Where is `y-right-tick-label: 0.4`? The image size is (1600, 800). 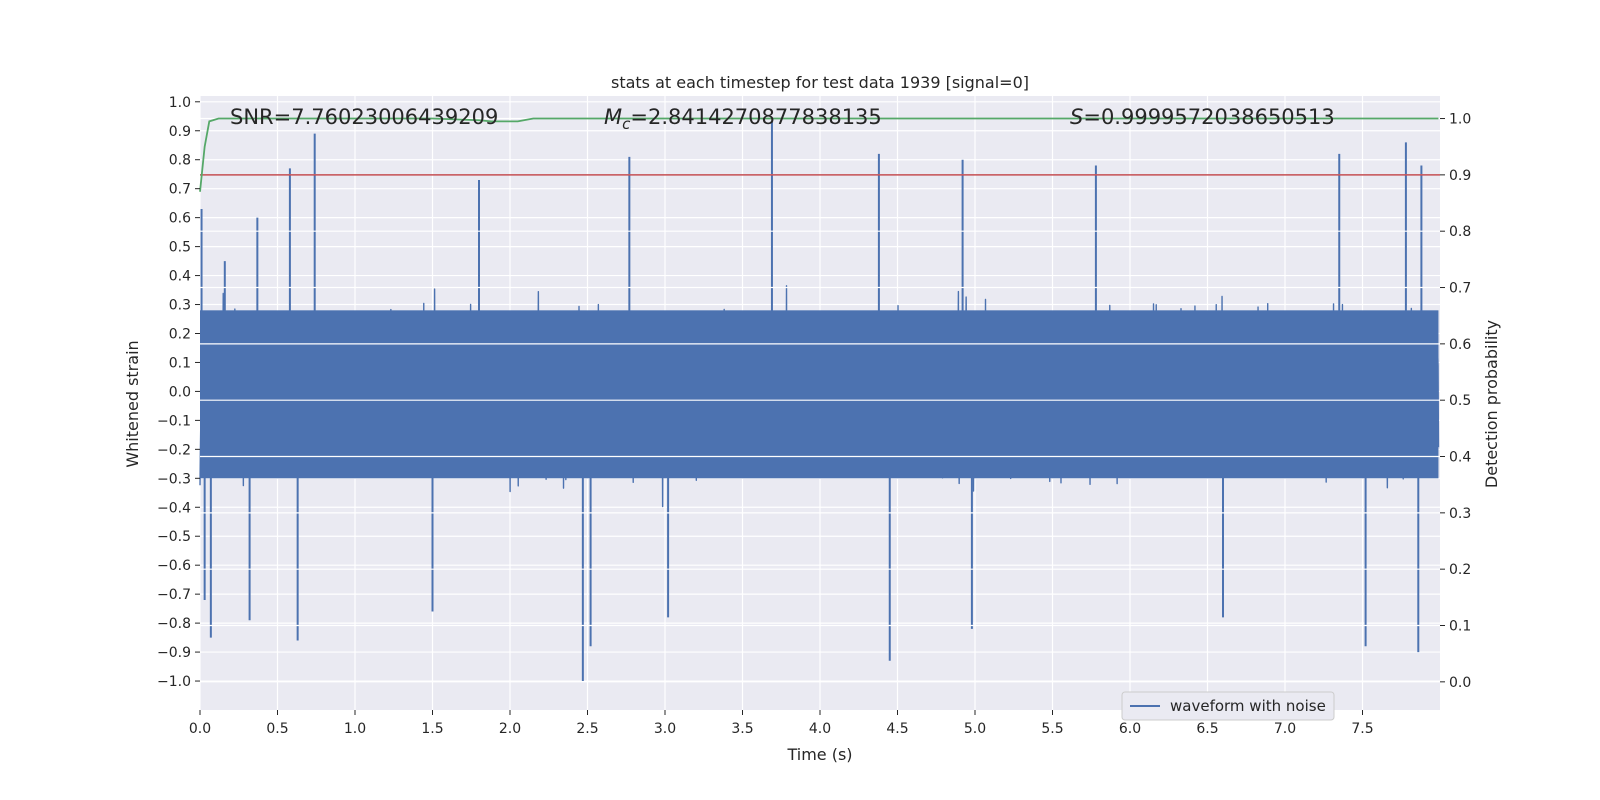
y-right-tick-label: 0.4 is located at coordinates (1460, 458).